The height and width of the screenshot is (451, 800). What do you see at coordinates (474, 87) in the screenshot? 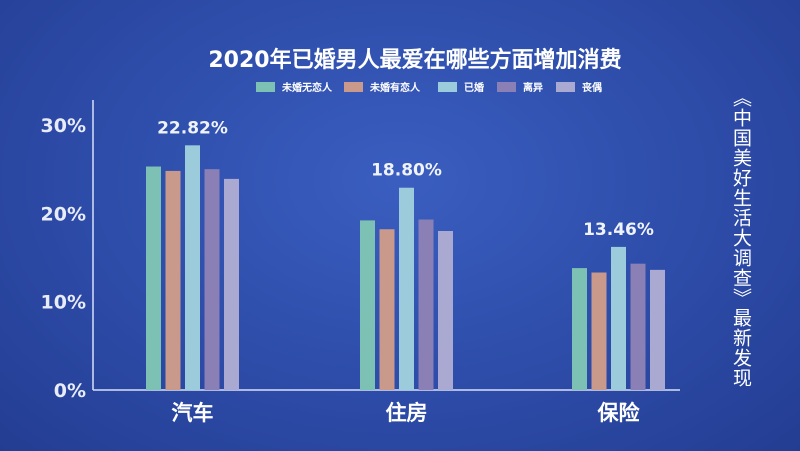
I see `legend-label: 已婚` at bounding box center [474, 87].